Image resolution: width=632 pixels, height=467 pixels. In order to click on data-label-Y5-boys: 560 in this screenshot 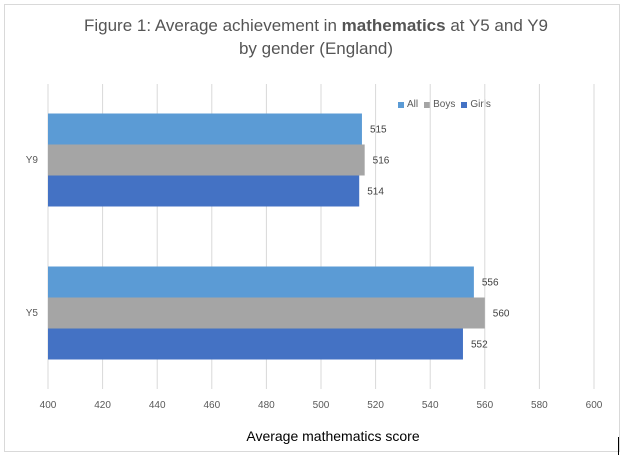, I will do `click(501, 314)`.